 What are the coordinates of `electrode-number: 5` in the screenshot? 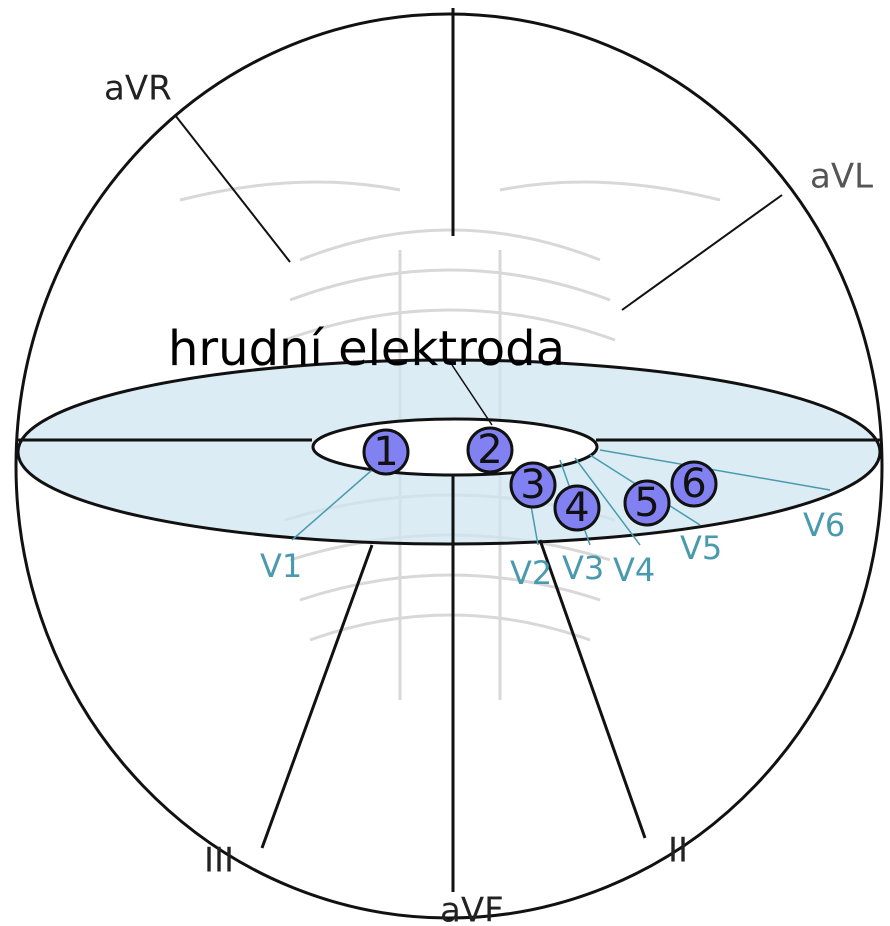 It's located at (646, 503).